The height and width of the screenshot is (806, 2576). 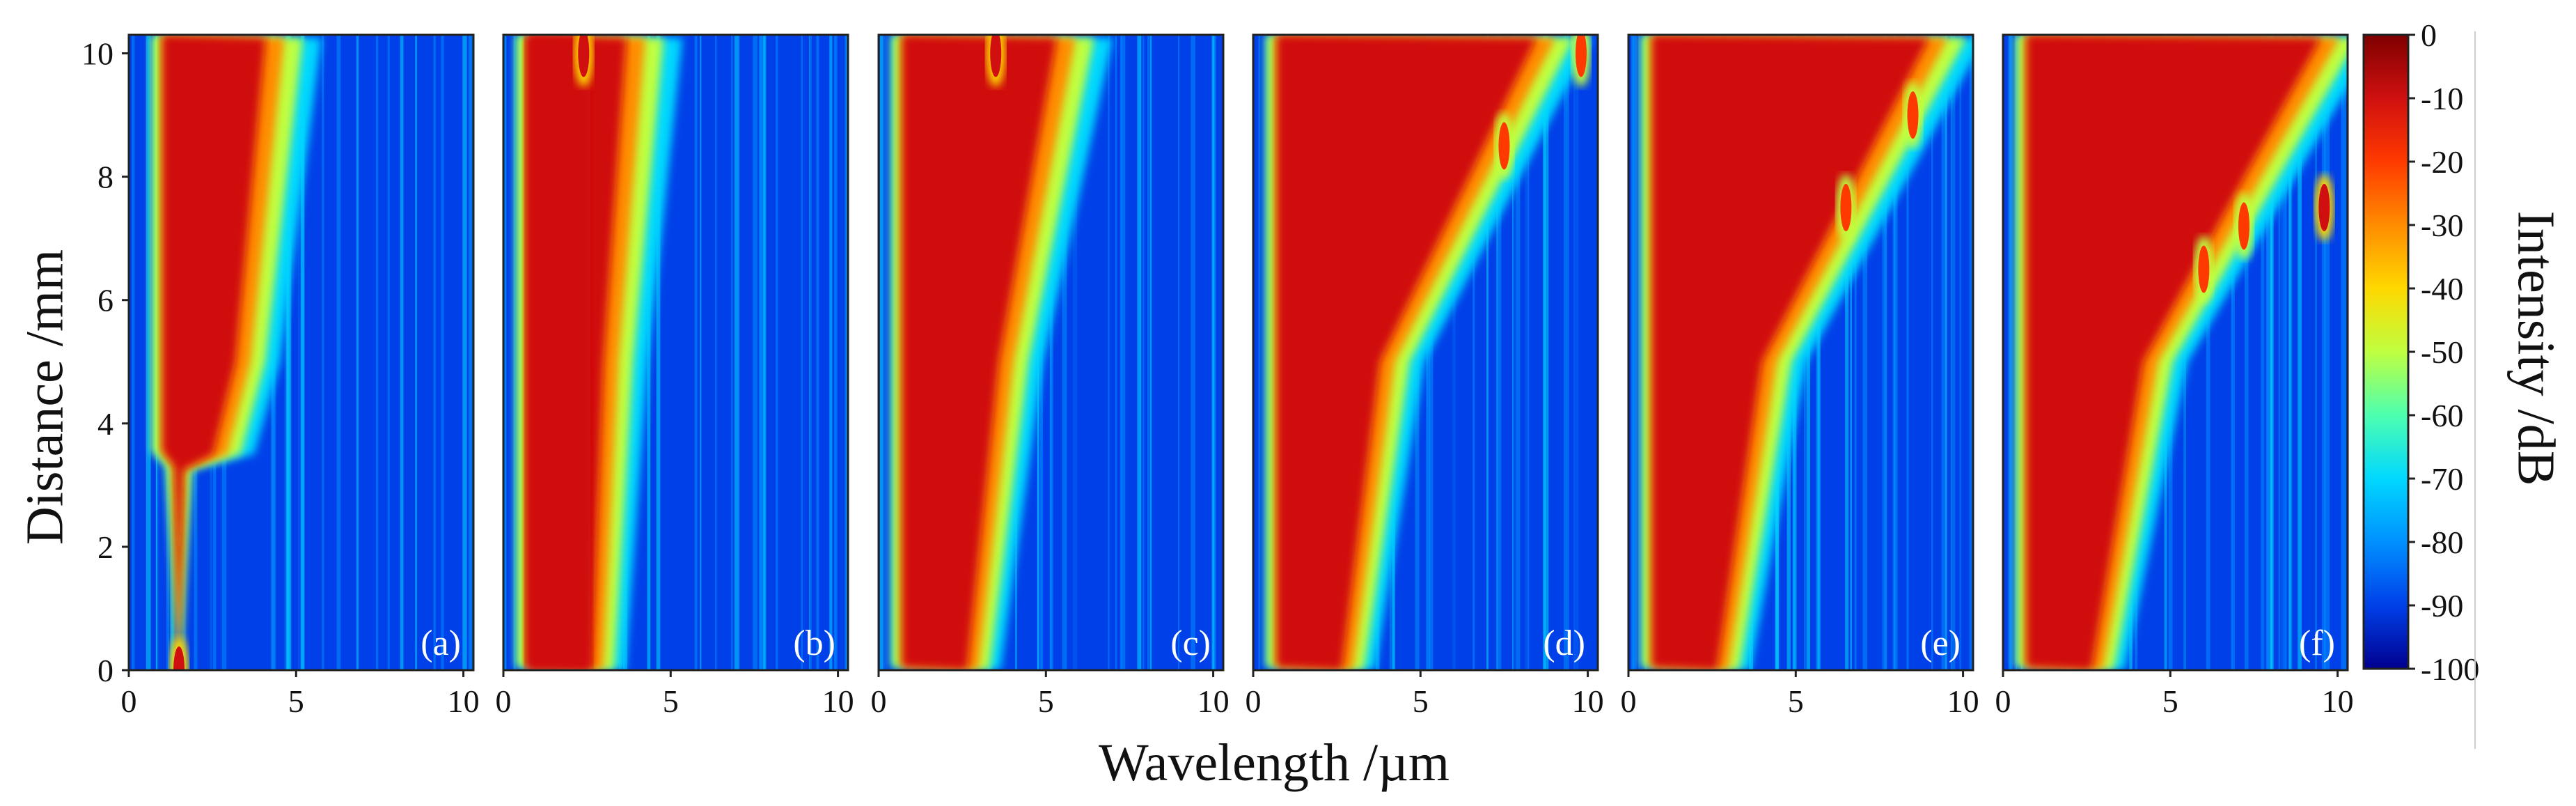 What do you see at coordinates (2429, 35) in the screenshot?
I see `colorbar-tick-label: 0` at bounding box center [2429, 35].